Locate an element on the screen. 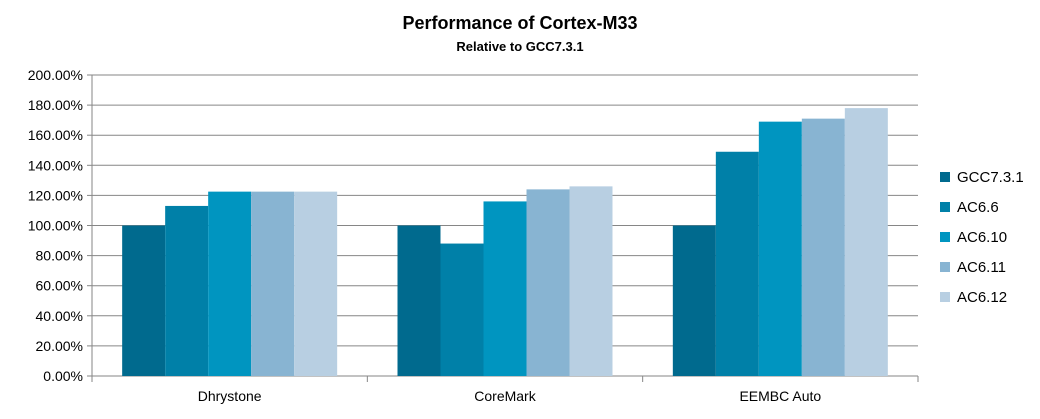 This screenshot has width=1040, height=419. y-tick-label: 40.00% is located at coordinates (59, 316).